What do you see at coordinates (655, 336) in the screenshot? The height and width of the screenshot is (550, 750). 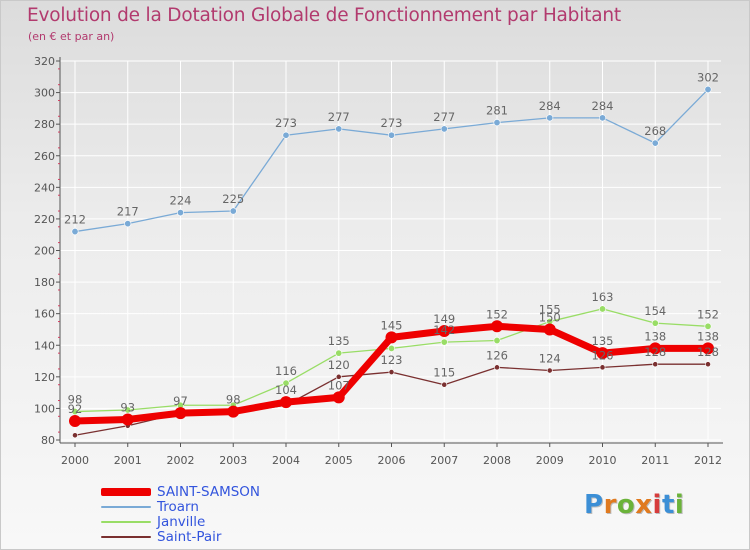 I see `data-label-saint-samson: 138` at bounding box center [655, 336].